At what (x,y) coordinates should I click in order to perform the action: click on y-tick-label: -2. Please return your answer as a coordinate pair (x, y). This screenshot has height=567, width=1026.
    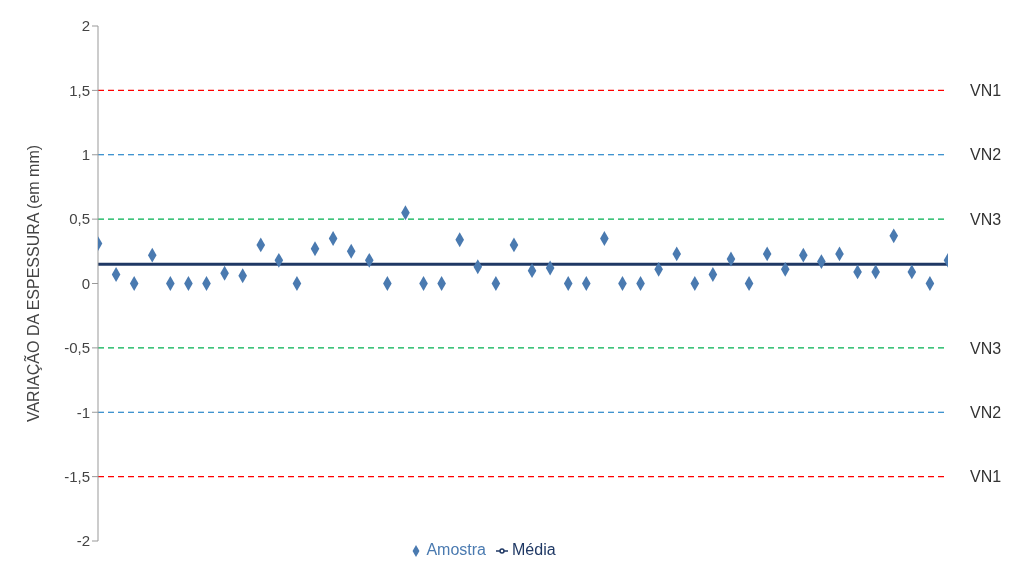
    Looking at the image, I should click on (83, 541).